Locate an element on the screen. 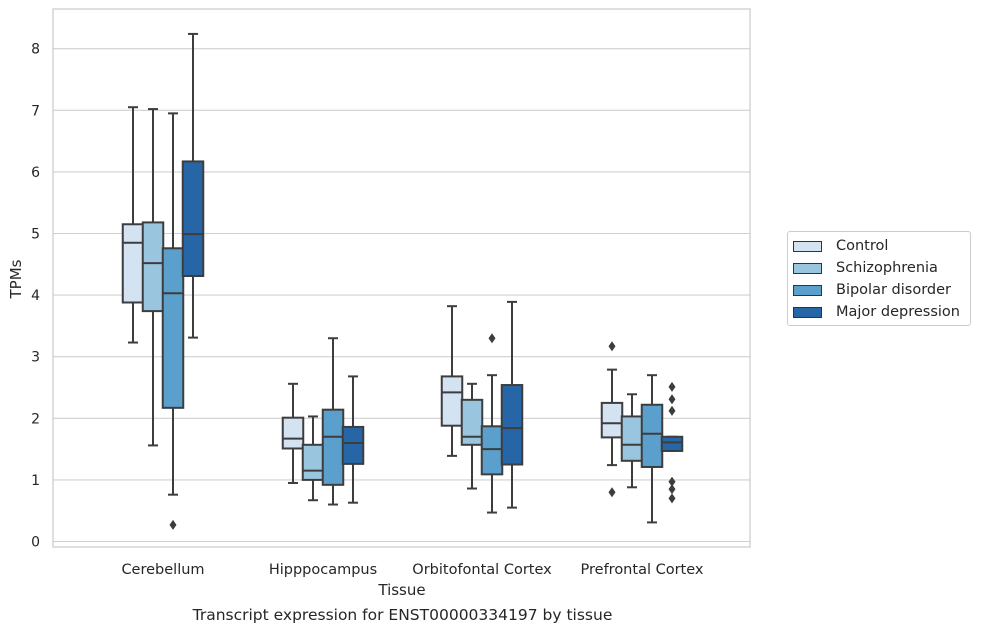 The height and width of the screenshot is (634, 983). legend-label-major-depression: Major depression is located at coordinates (898, 312).